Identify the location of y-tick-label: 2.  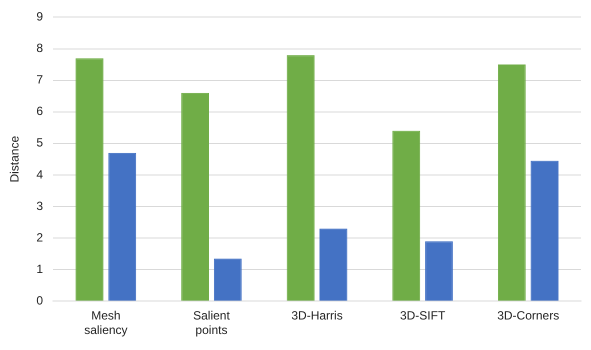
(40, 237).